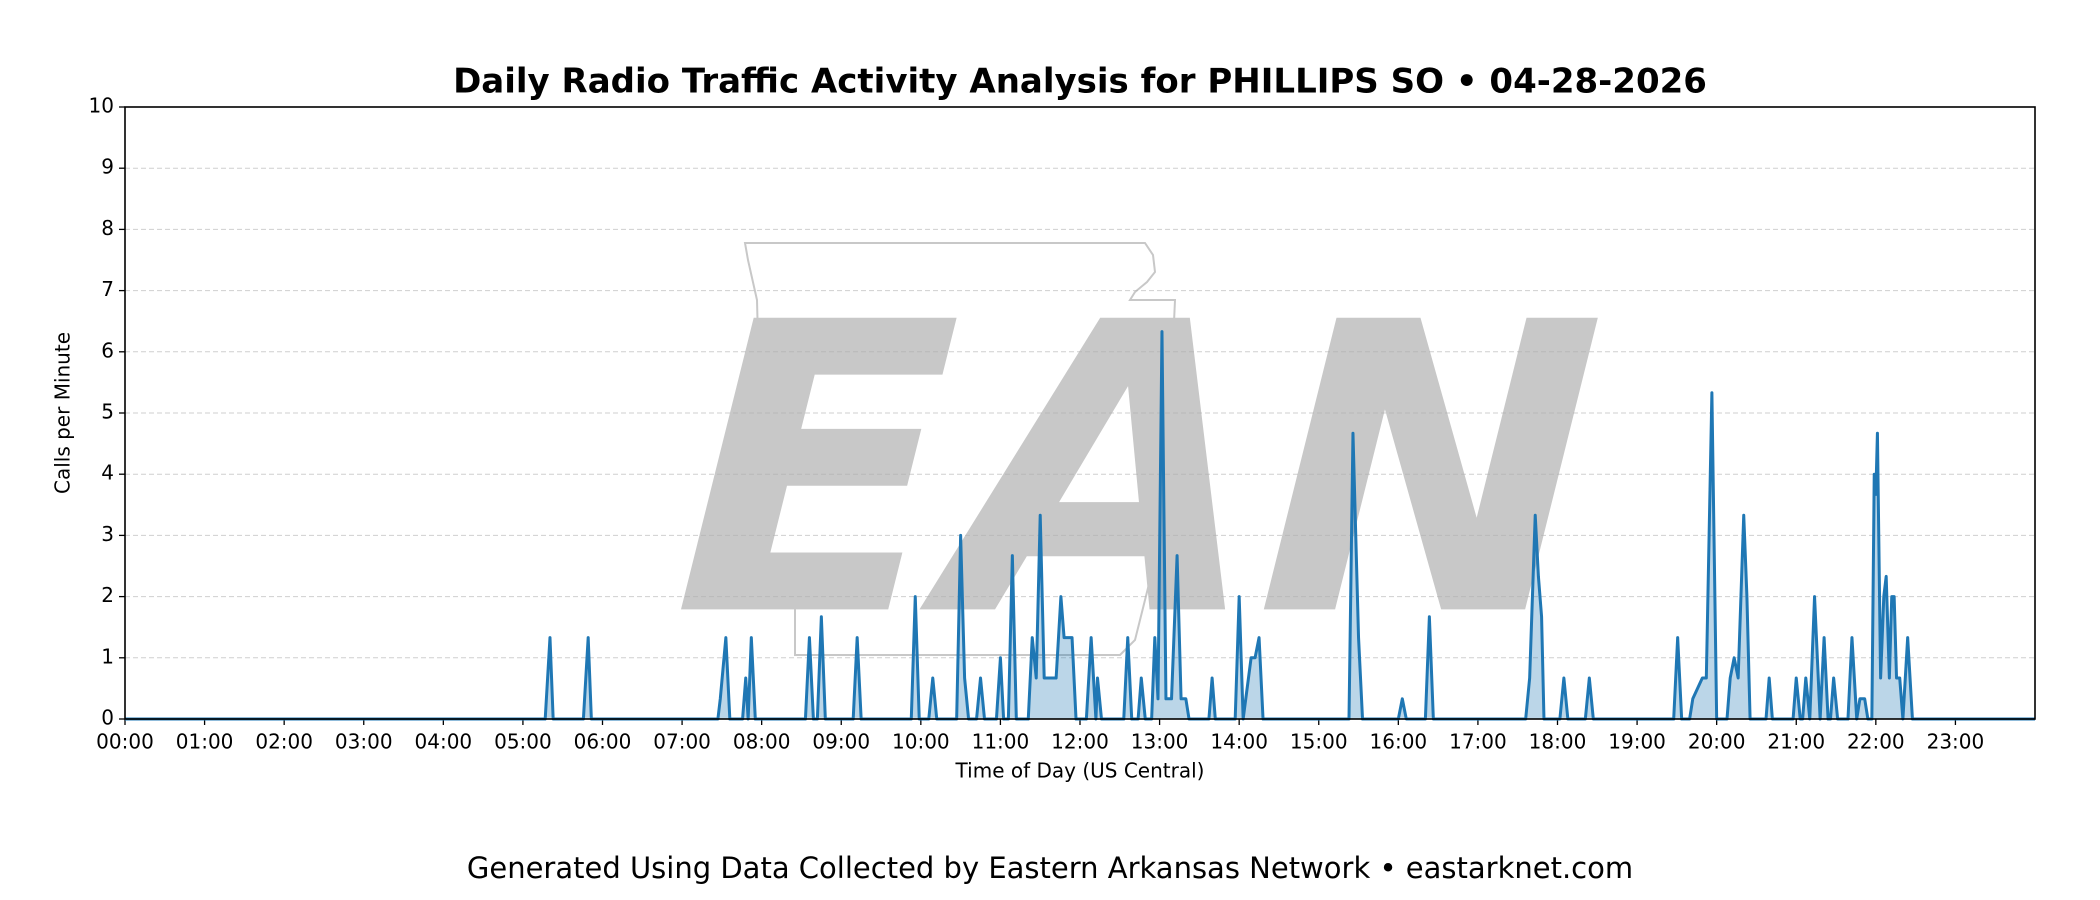 Image resolution: width=2100 pixels, height=900 pixels. What do you see at coordinates (1796, 742) in the screenshot?
I see `x-tick-label: 21:00` at bounding box center [1796, 742].